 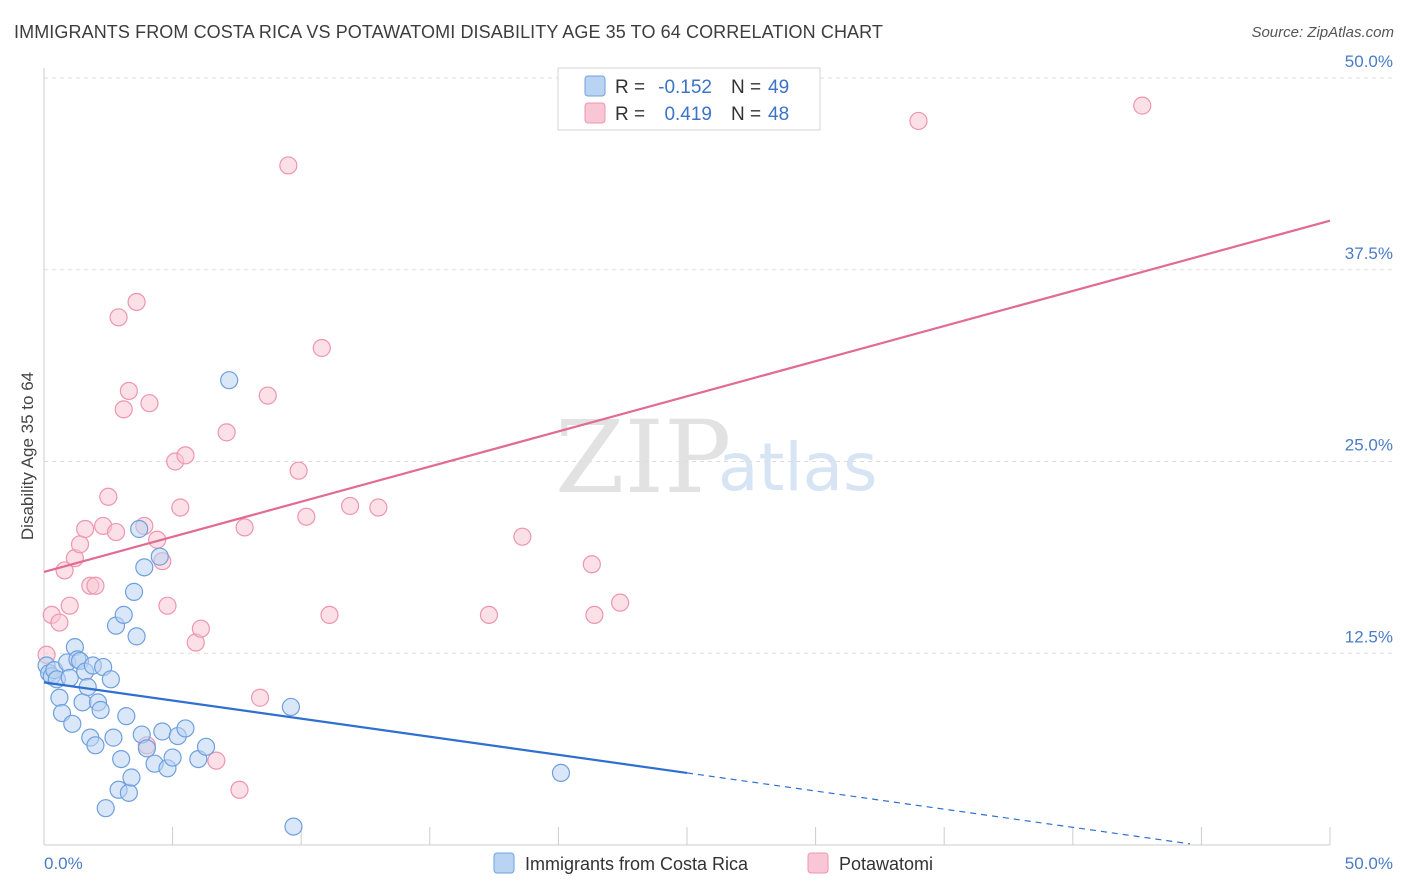 I want to click on series-legend-swatch-costa-rica, so click(x=504, y=863).